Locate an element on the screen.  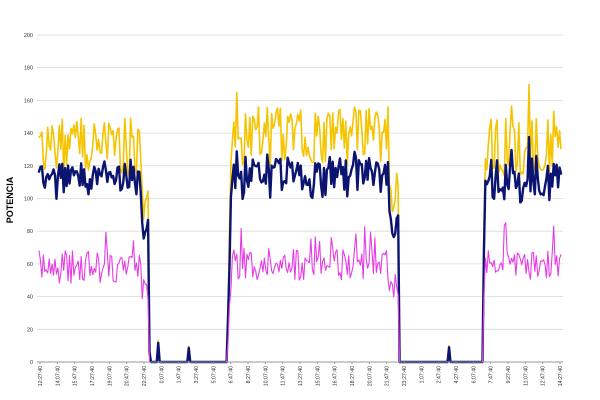
y-axis-ticks: 0 20 40 60 80 100 120 140 160 180 200 is located at coordinates (28, 199).